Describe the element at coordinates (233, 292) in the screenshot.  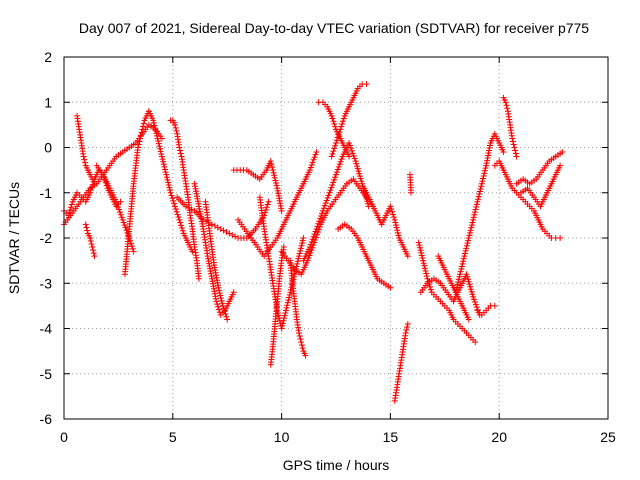
I see `point-arc-j` at that location.